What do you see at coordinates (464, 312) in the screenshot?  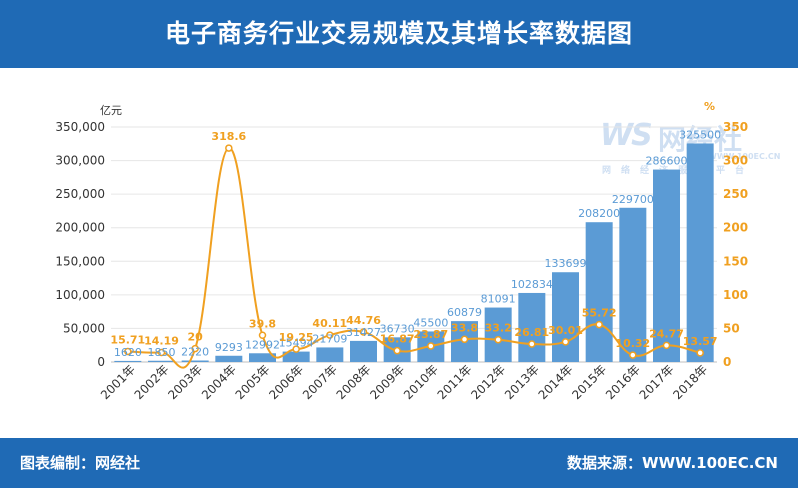 I see `bar-value-label: 60879` at bounding box center [464, 312].